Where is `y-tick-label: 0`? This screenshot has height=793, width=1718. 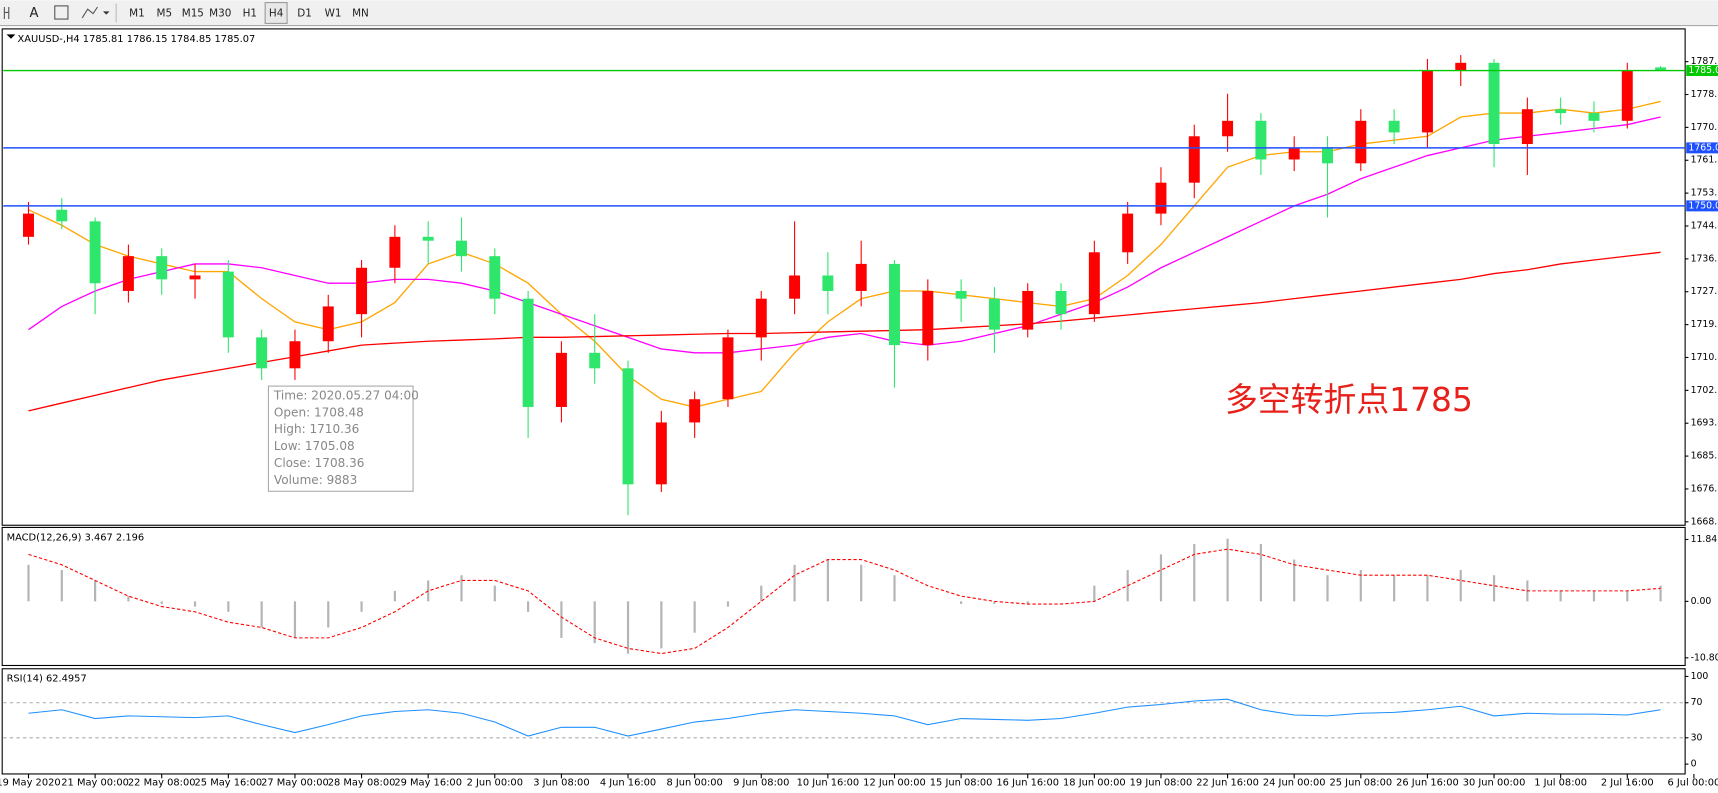 y-tick-label: 0 is located at coordinates (1694, 764).